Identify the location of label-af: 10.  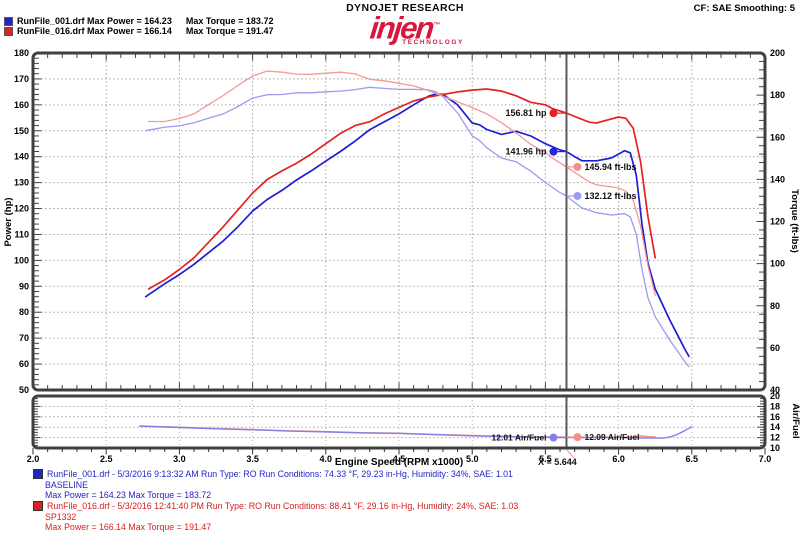
(775, 448).